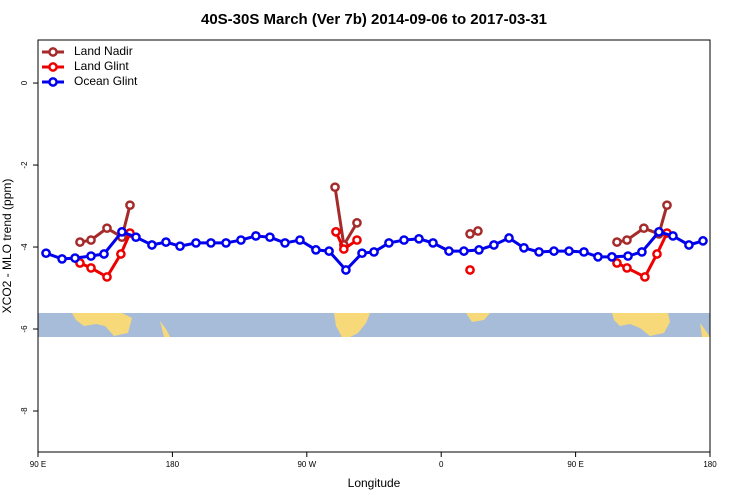 This screenshot has width=750, height=500. Describe the element at coordinates (24, 247) in the screenshot. I see `y-tick-label: -4` at that location.